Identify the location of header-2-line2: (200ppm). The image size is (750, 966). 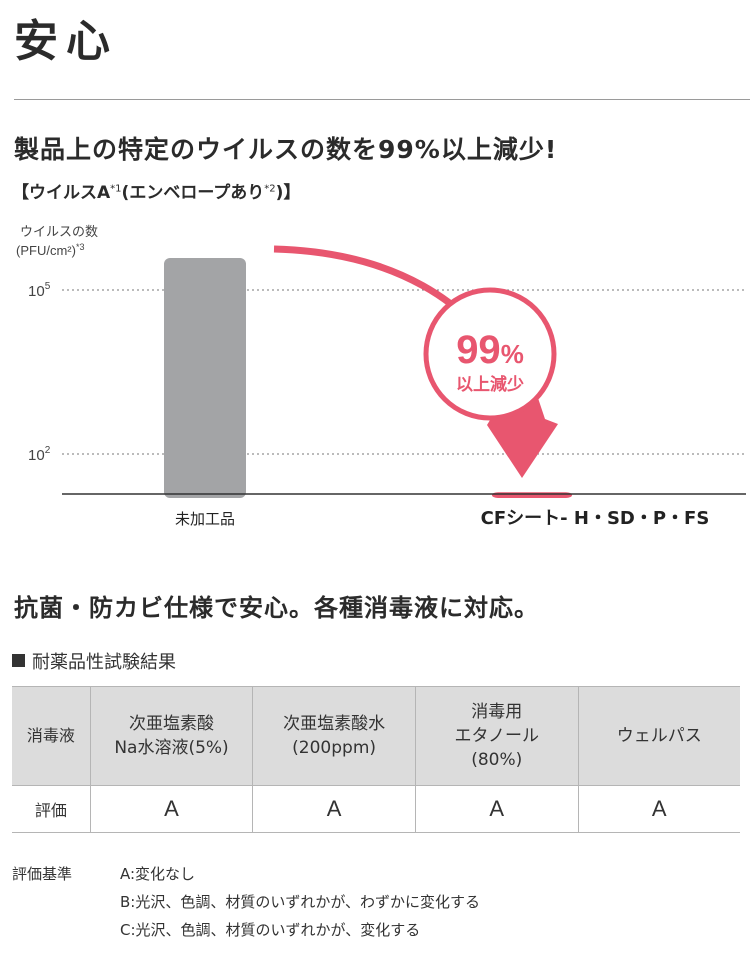
(334, 748).